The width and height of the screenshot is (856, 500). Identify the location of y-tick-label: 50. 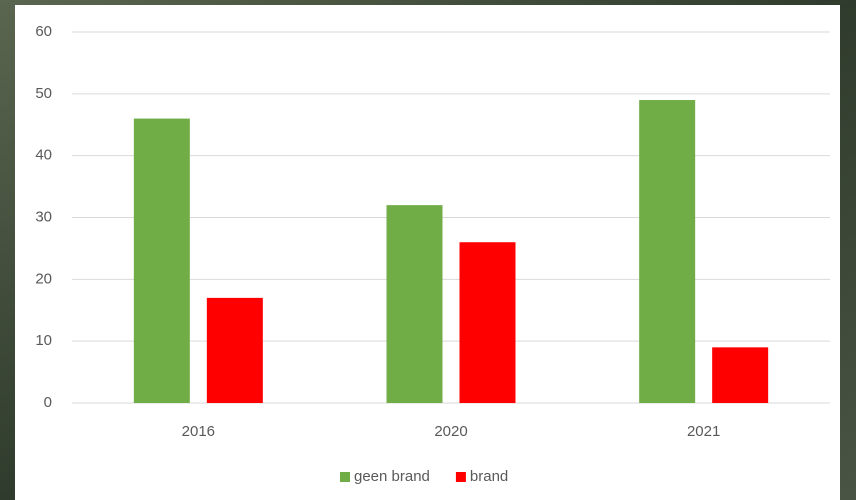
(43, 93).